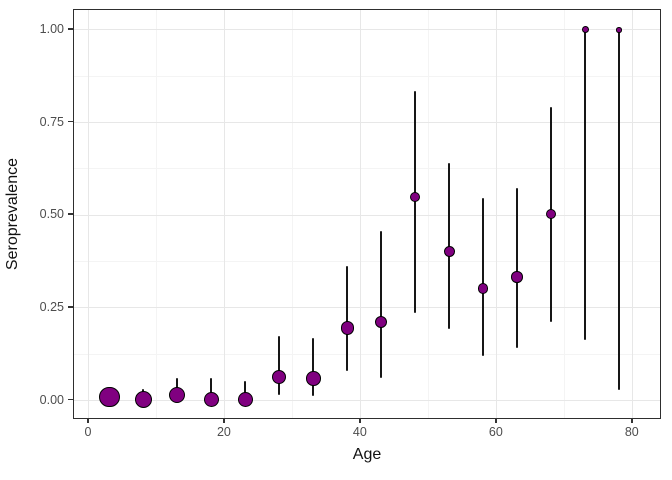  What do you see at coordinates (631, 432) in the screenshot?
I see `x-tick-label: 80` at bounding box center [631, 432].